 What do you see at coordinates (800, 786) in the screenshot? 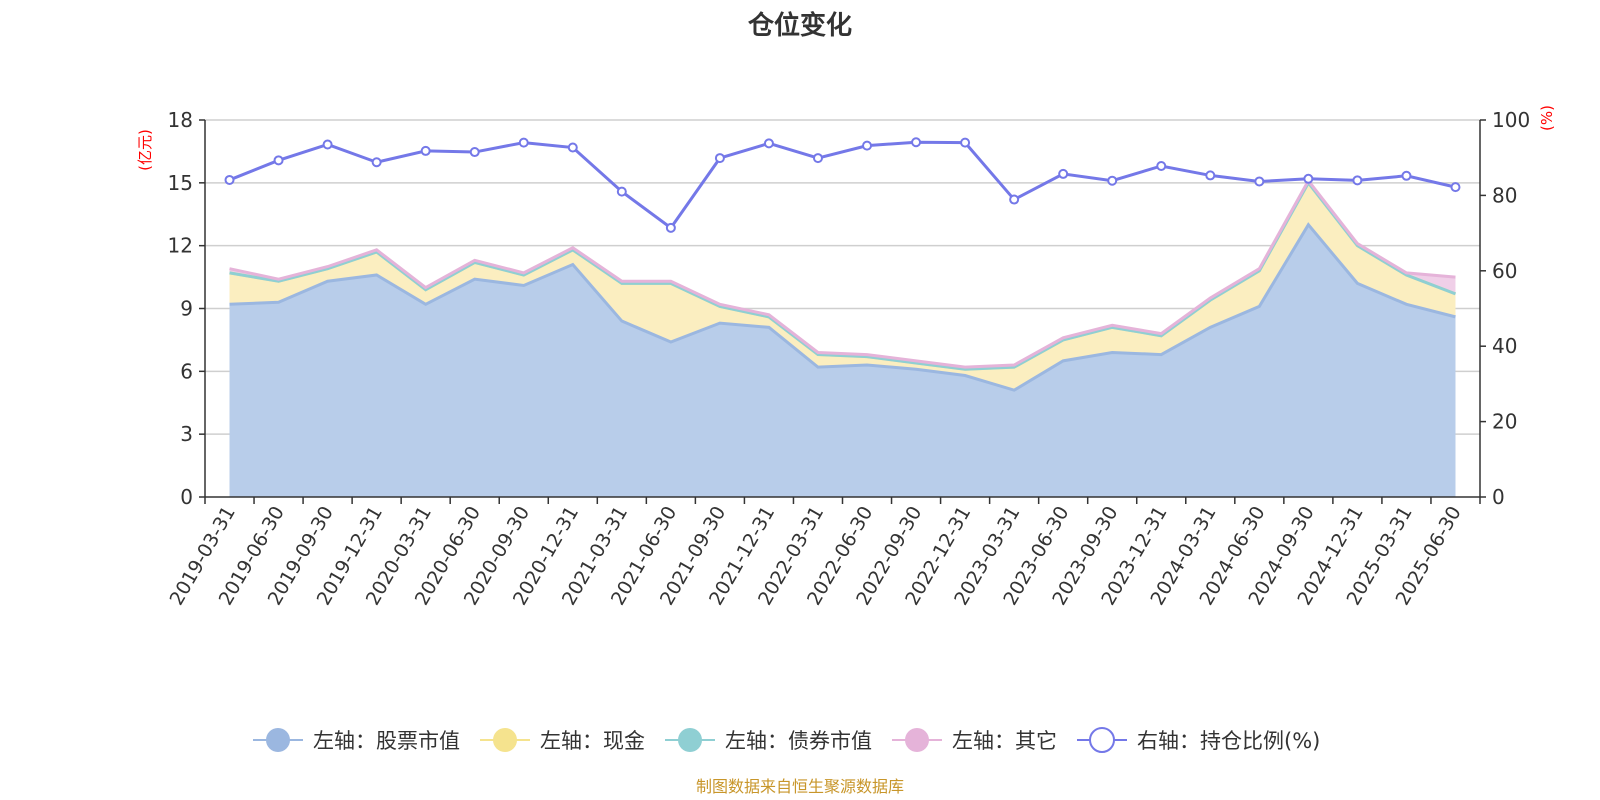
I see `data-source-note: 制图数据来自恒生聚源数据库` at bounding box center [800, 786].